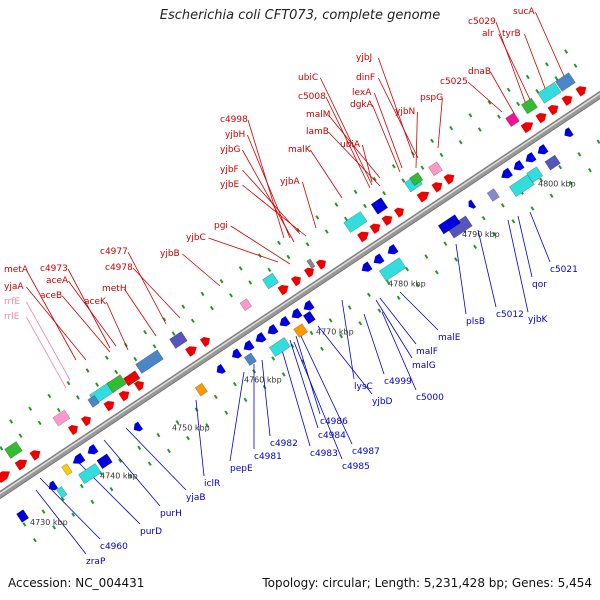 The width and height of the screenshot is (600, 600). Describe the element at coordinates (482, 22) in the screenshot. I see `gene-label-c5029: c5029` at that location.